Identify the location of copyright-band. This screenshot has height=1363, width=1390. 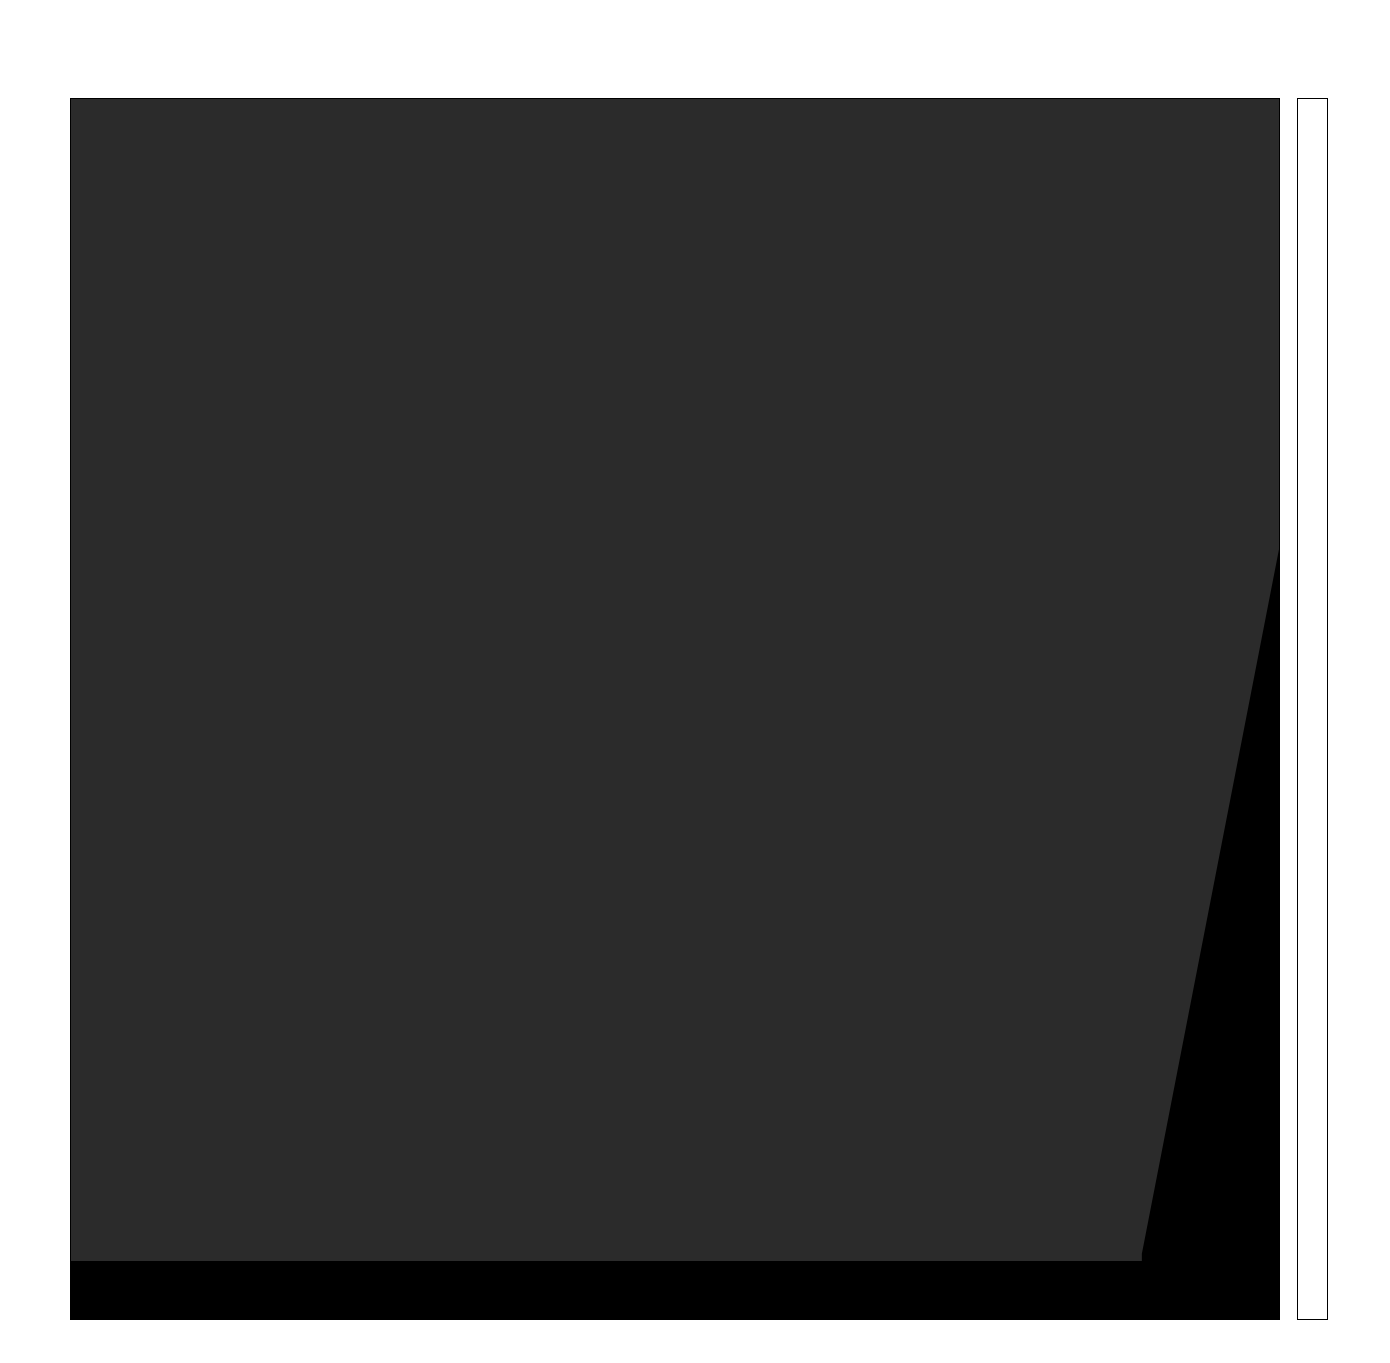
(675, 1290).